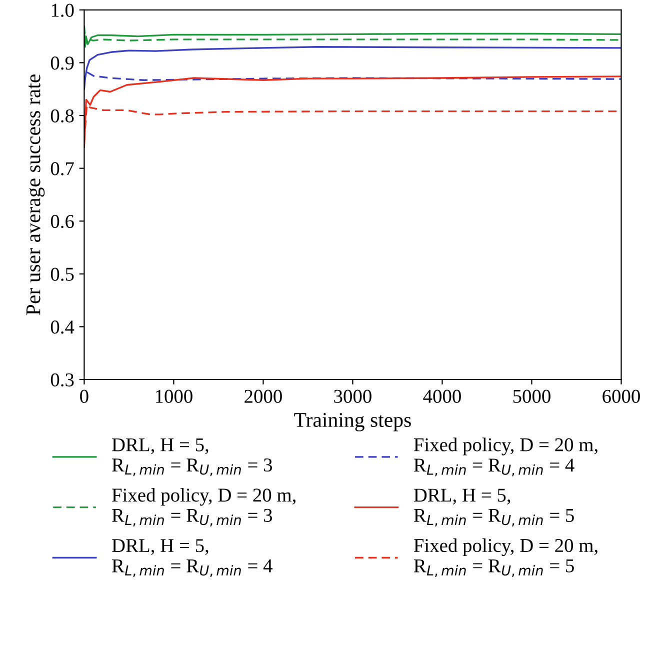 This screenshot has width=663, height=660. Describe the element at coordinates (352, 422) in the screenshot. I see `x-axis-title: Training steps` at that location.